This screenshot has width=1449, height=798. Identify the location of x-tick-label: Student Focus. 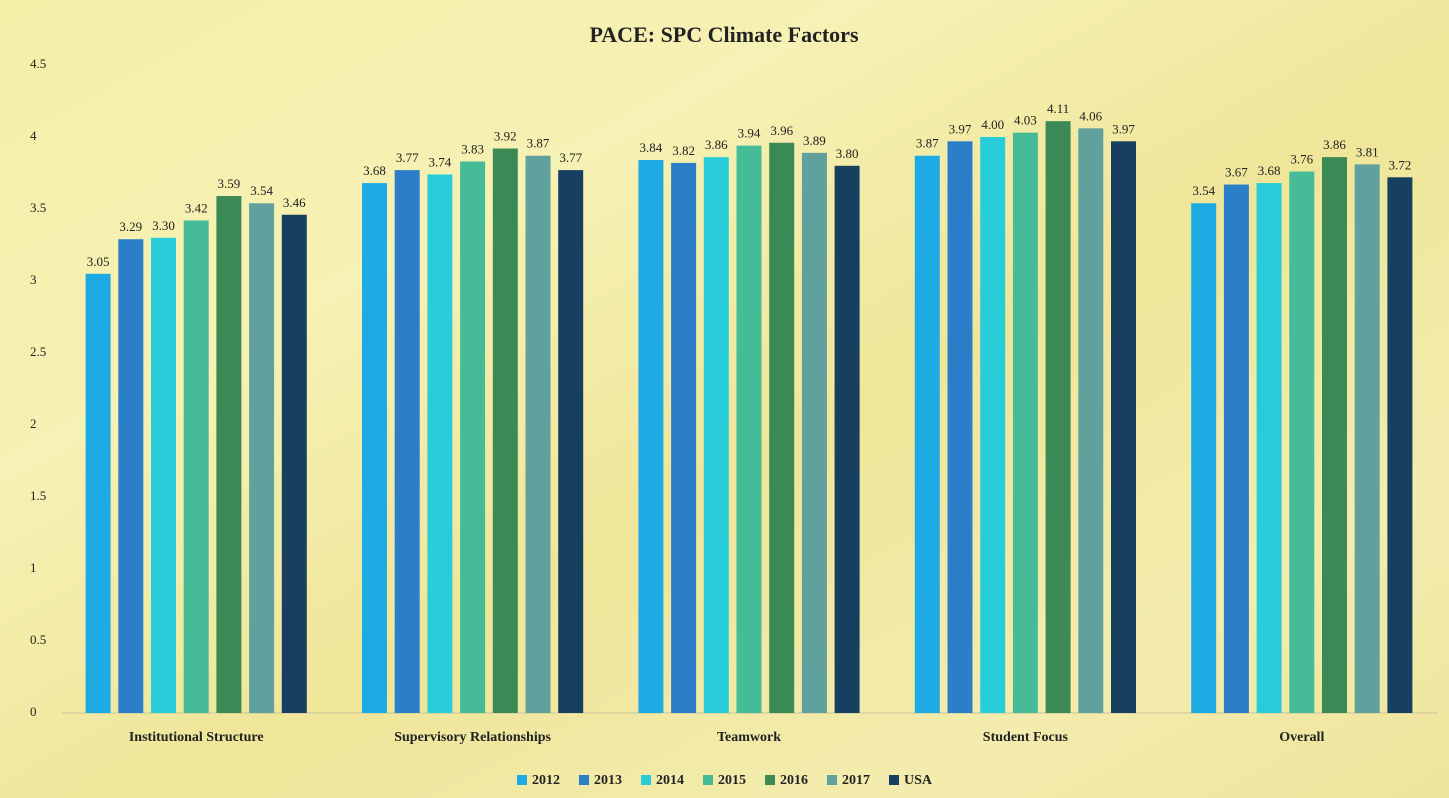
(1026, 737).